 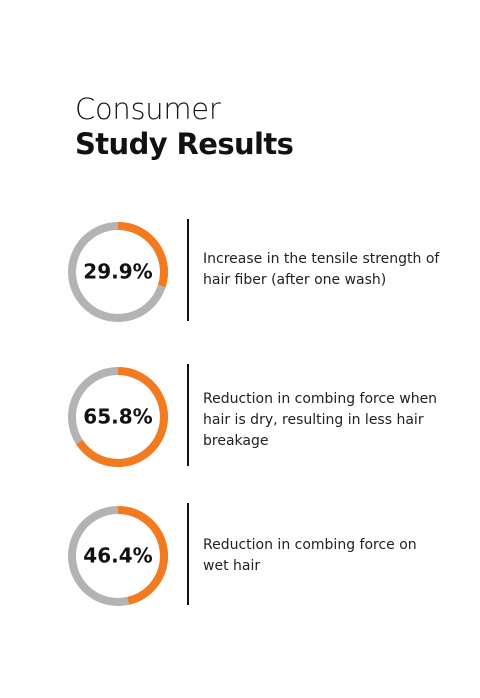 I want to click on value-label: 65.8%, so click(x=117, y=417).